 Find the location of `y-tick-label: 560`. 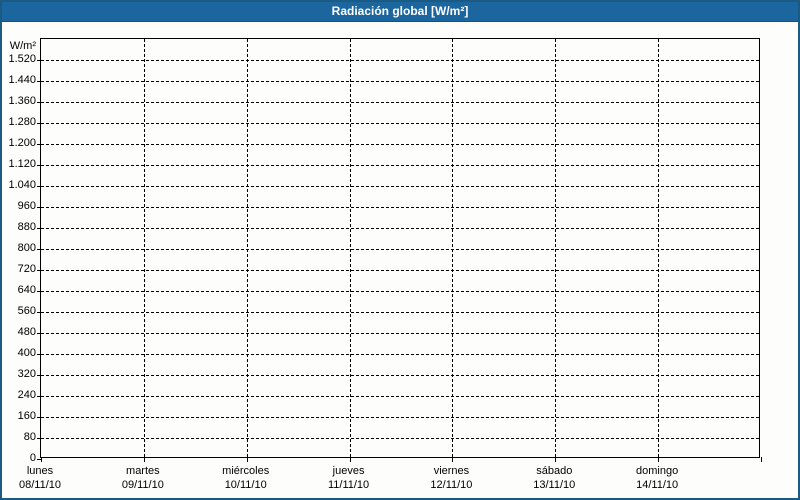

y-tick-label: 560 is located at coordinates (26, 311).